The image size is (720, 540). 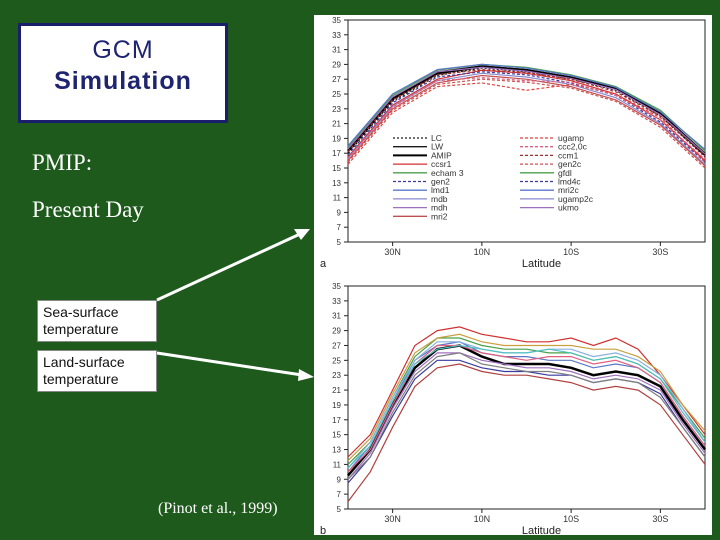 I want to click on slide-title-line1: GCM, so click(x=123, y=50).